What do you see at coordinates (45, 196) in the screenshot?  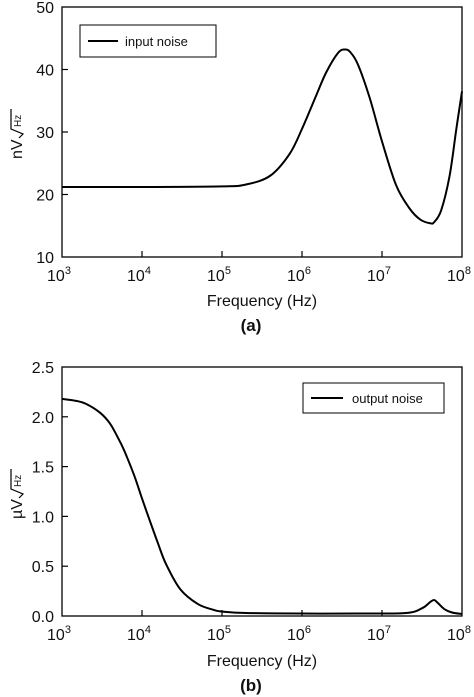 I see `y-tick-label: 20` at bounding box center [45, 196].